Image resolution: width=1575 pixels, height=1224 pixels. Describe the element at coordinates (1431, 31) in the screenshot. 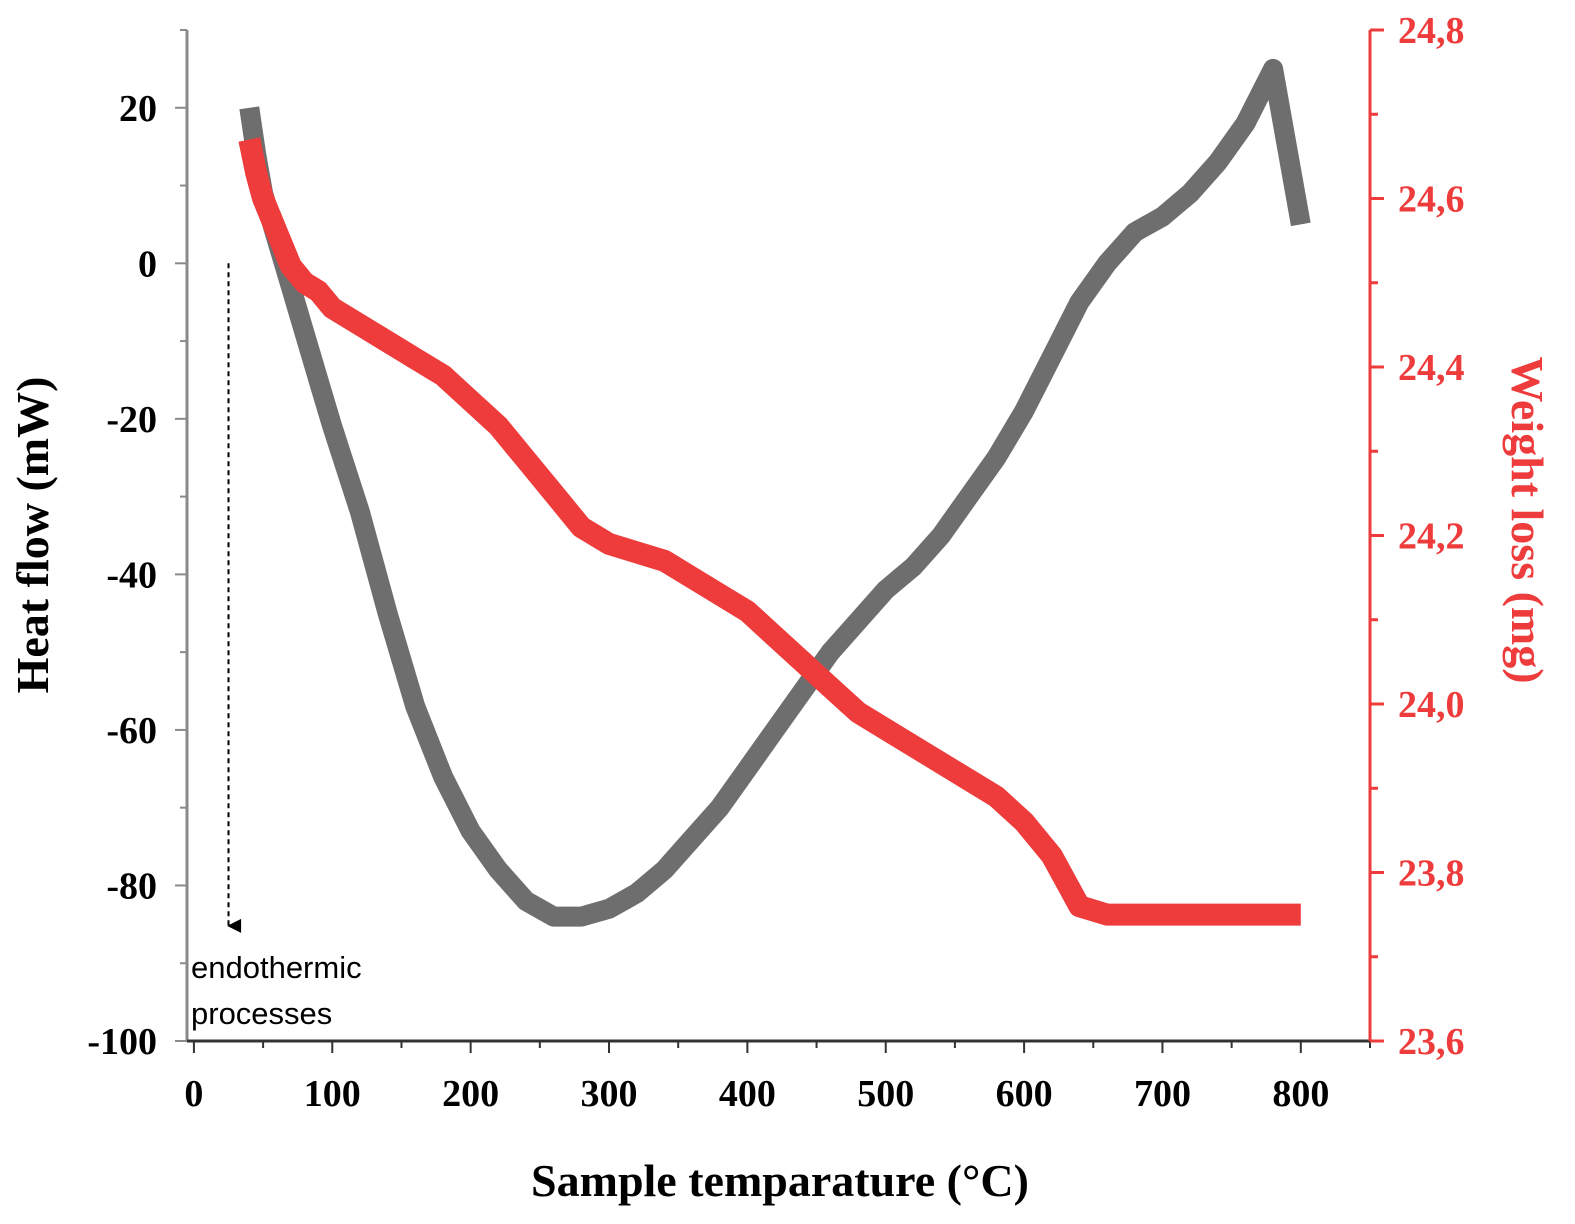

I see `y-right-tick-label: 24,8` at that location.